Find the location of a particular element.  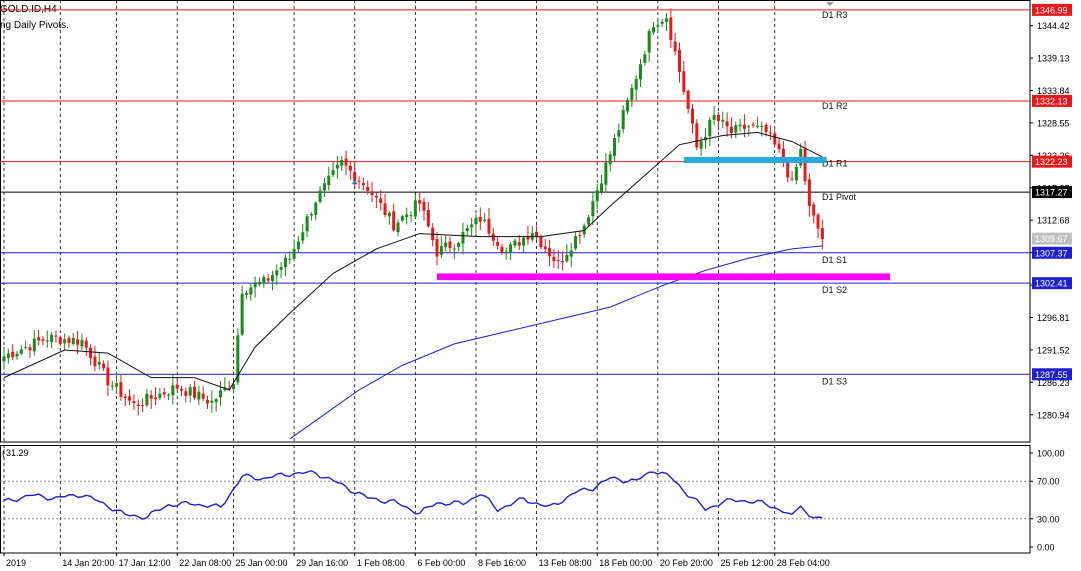

pivot-label: D1 S3 is located at coordinates (834, 381).